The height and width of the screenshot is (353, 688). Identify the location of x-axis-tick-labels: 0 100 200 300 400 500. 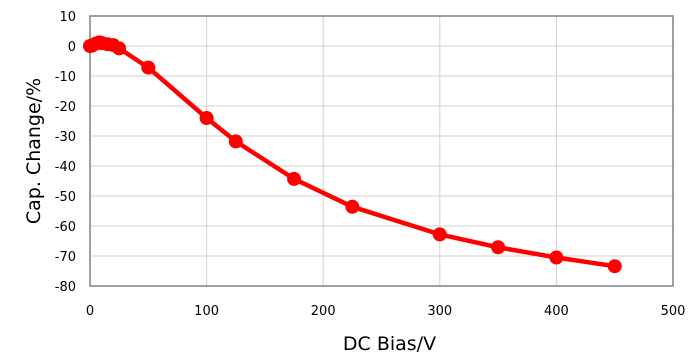
(386, 311).